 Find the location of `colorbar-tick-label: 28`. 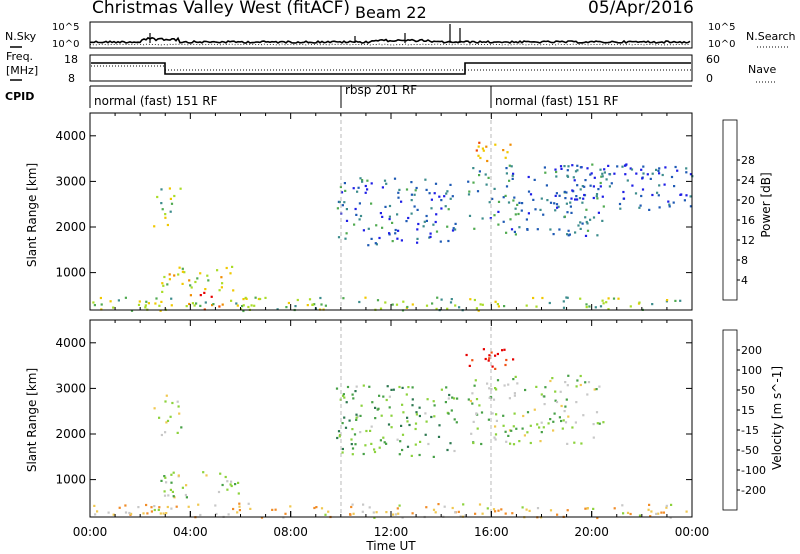

colorbar-tick-label: 28 is located at coordinates (748, 160).